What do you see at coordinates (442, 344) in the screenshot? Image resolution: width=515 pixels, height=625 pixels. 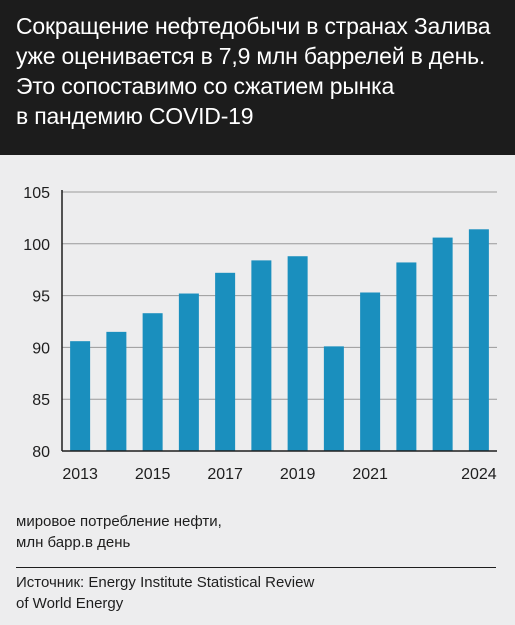 I see `bar-2023` at bounding box center [442, 344].